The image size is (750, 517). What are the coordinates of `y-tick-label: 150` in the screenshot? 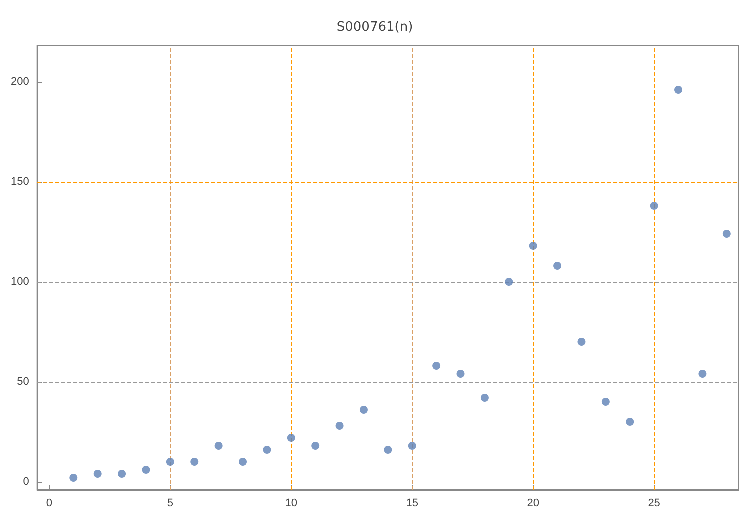 It's located at (20, 182).